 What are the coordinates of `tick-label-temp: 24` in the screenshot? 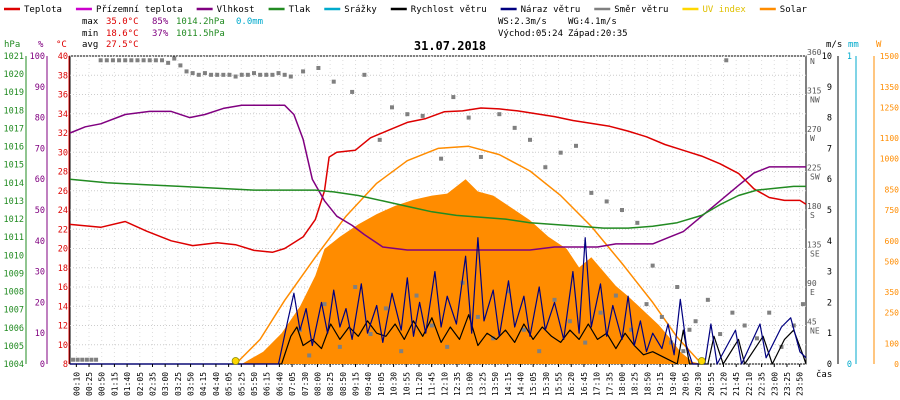 It's located at (63, 211).